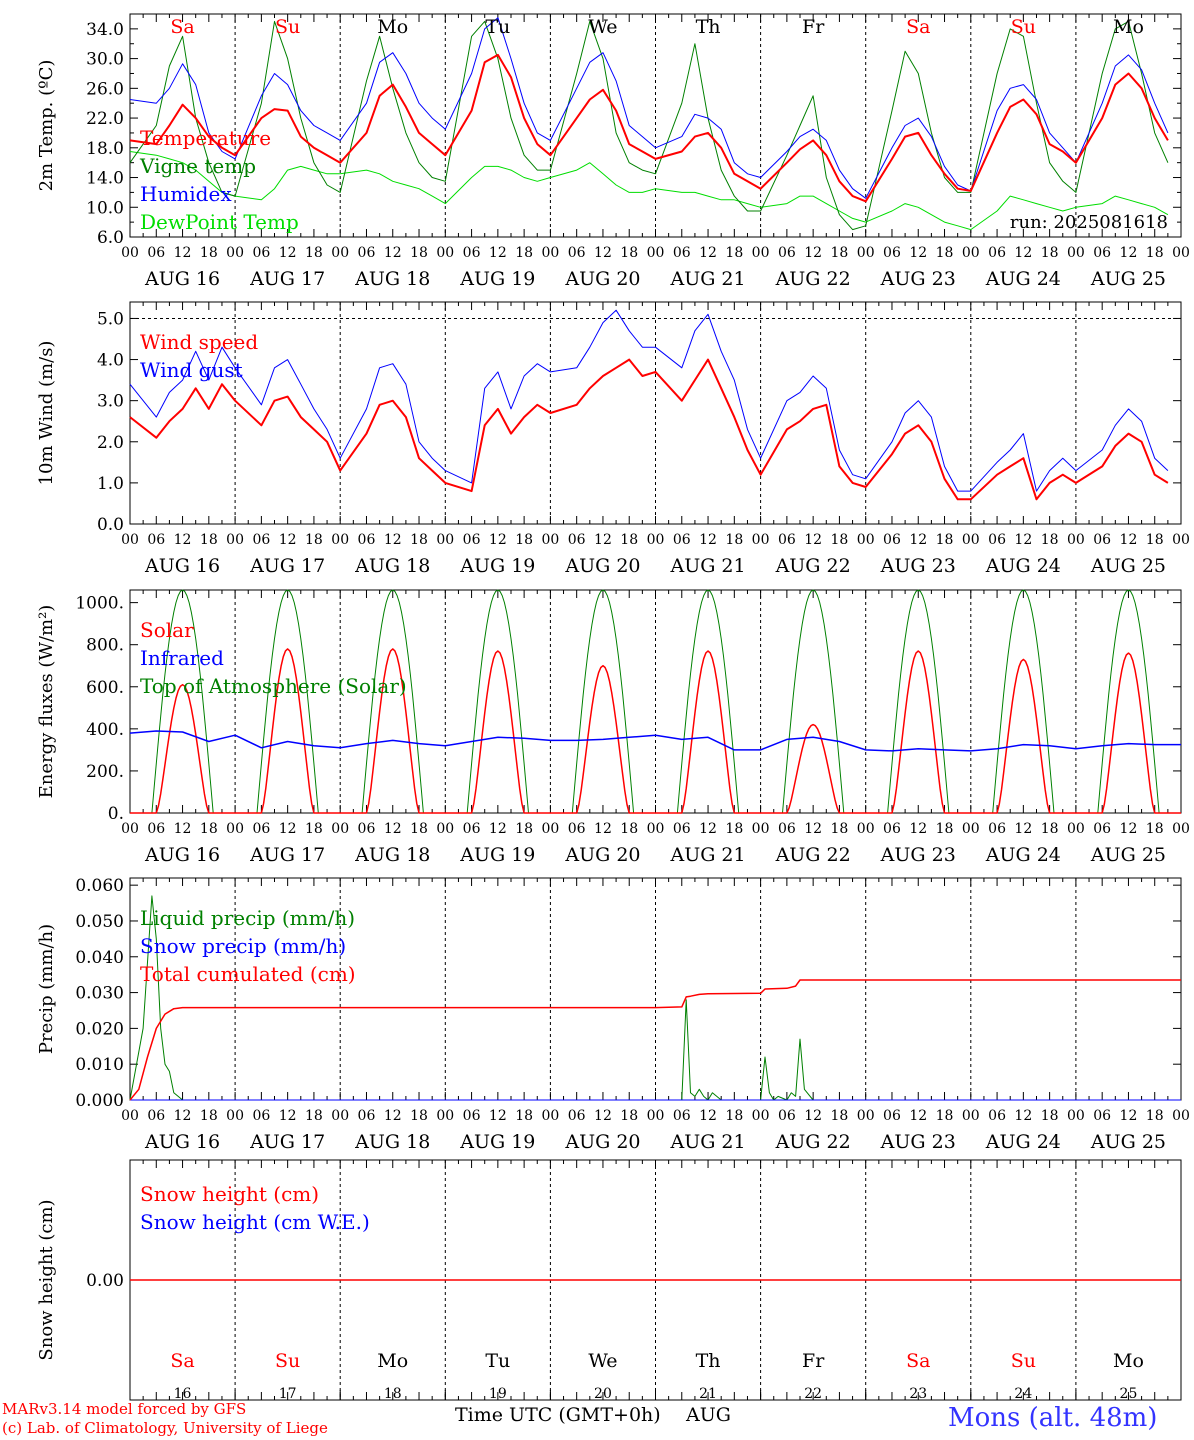  I want to click on bottom-weekday-label: Th, so click(708, 1361).